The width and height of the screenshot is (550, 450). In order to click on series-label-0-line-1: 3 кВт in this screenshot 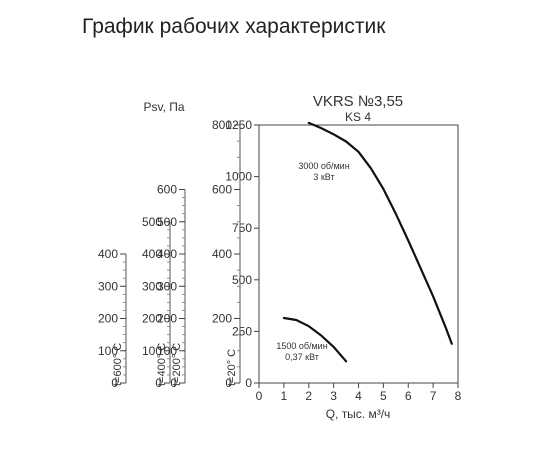, I will do `click(323, 177)`.